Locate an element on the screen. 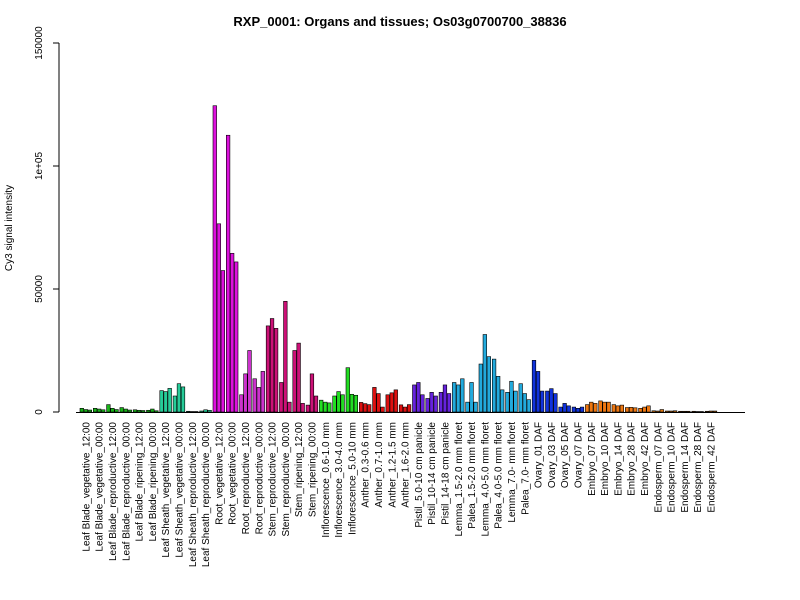 This screenshot has width=800, height=600. x-category-label: Embryo_14 DAF is located at coordinates (618, 459).